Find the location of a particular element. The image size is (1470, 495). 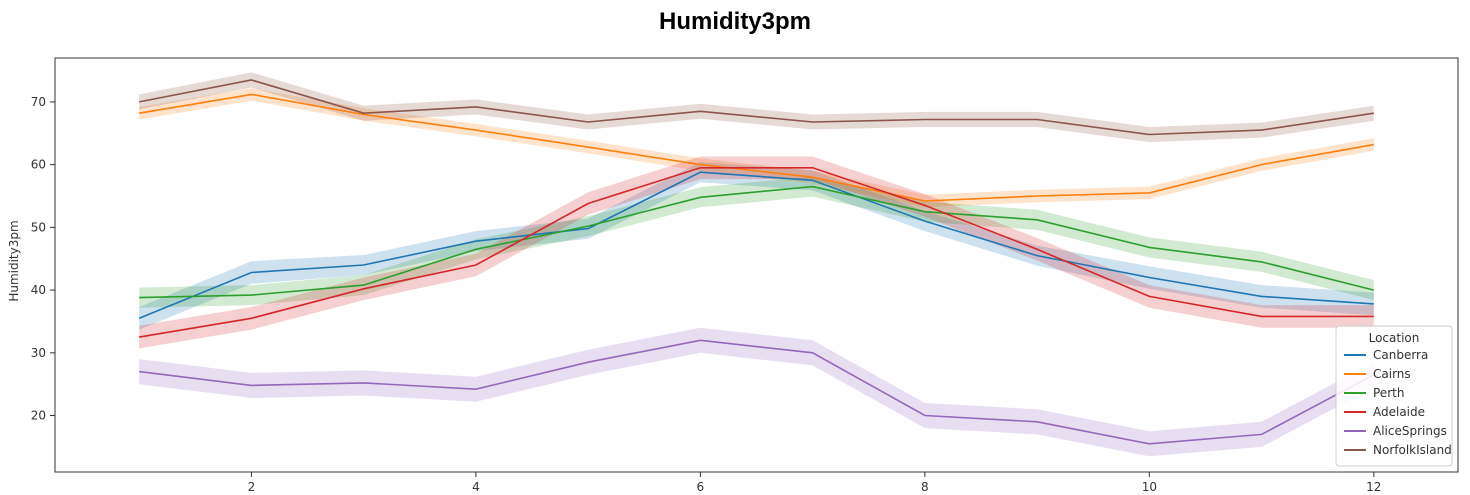

legend-label-alicesprings: AliceSprings is located at coordinates (1410, 431).